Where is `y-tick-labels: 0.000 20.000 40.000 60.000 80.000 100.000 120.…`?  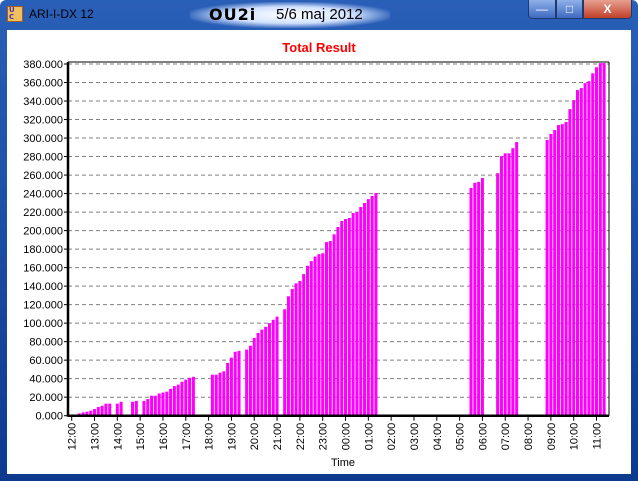 y-tick-labels: 0.000 20.000 40.000 60.000 80.000 100.000 120.… is located at coordinates (43, 241).